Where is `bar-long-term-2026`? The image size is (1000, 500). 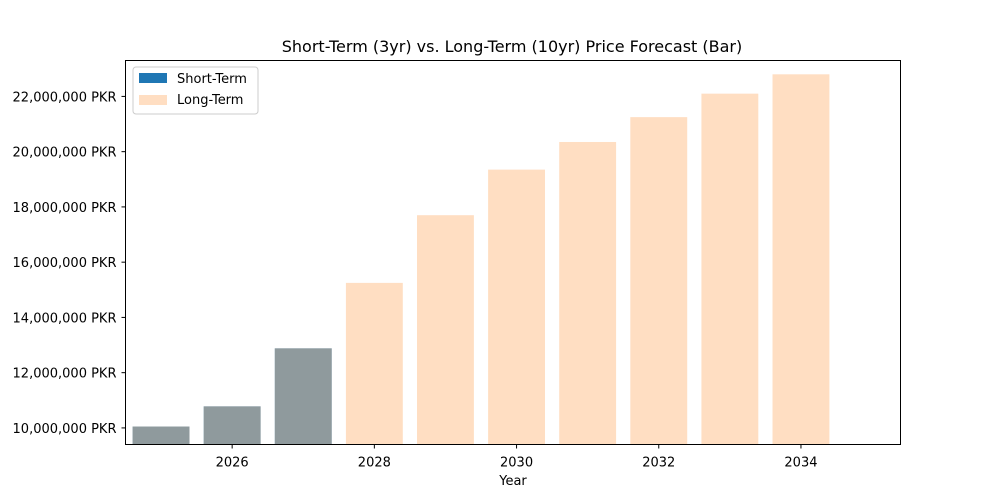 bar-long-term-2026 is located at coordinates (232, 425).